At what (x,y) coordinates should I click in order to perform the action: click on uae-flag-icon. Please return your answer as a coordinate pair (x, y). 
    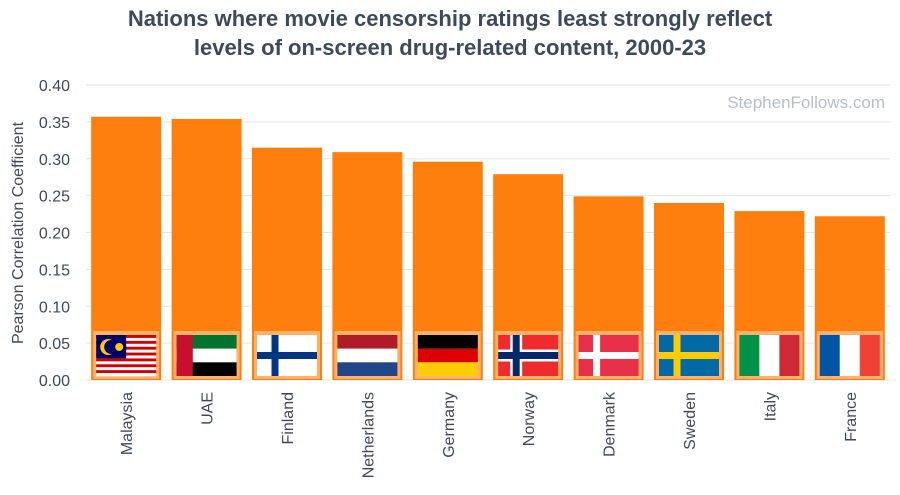
    Looking at the image, I should click on (206, 355).